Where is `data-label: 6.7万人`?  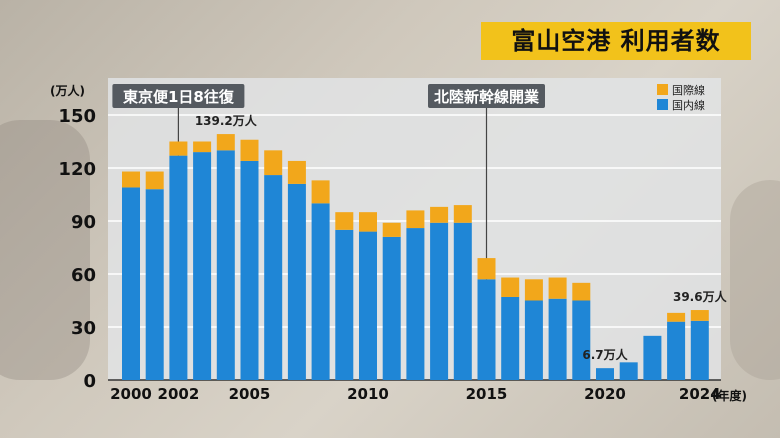 data-label: 6.7万人 is located at coordinates (605, 354).